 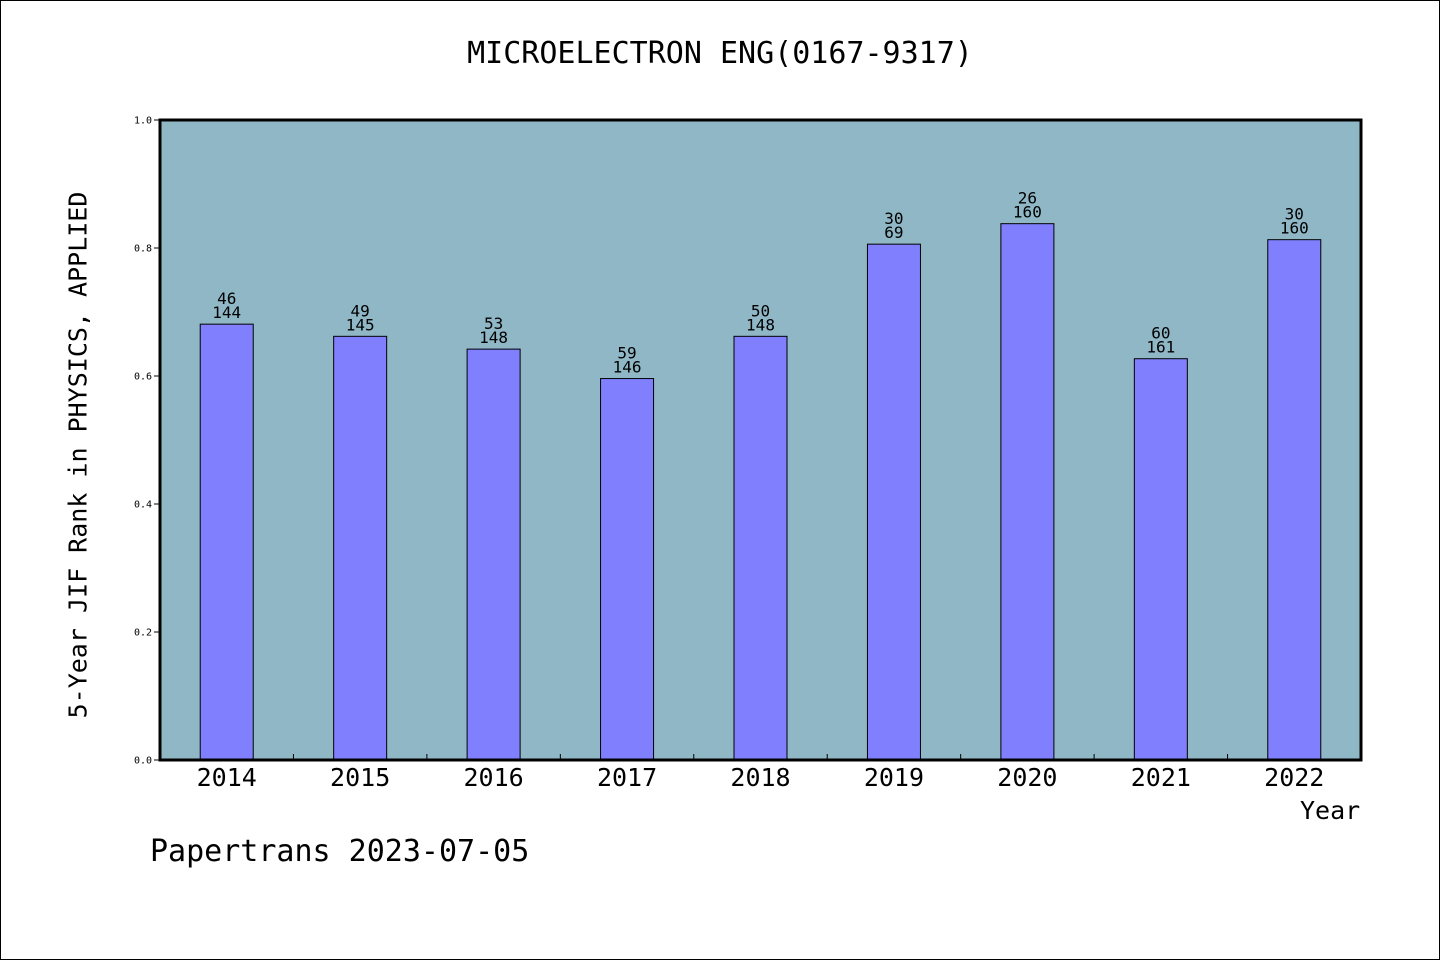 I want to click on y-axis-ticks: 0.0 0.2 0.4 0.6 0.8 1.0, so click(x=147, y=441).